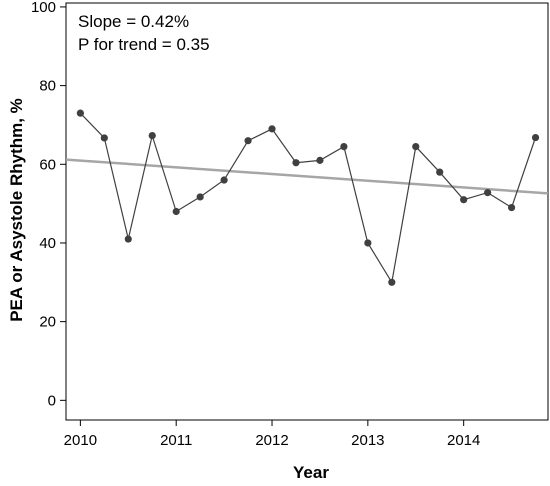  What do you see at coordinates (311, 472) in the screenshot?
I see `x-axis-title: Year` at bounding box center [311, 472].